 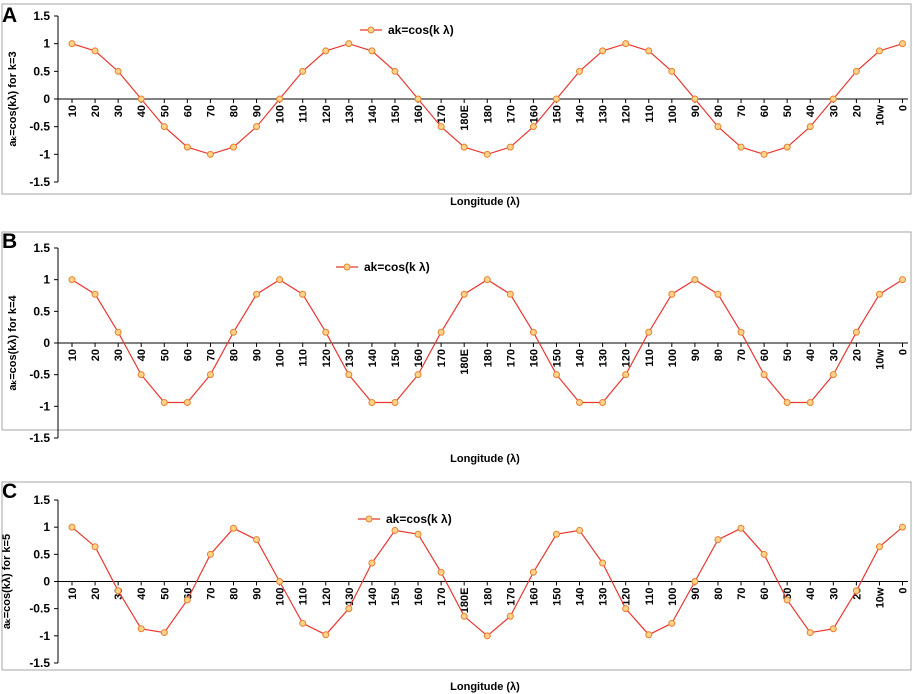 I want to click on panel-c-x-tick-label: 120, so click(x=627, y=597).